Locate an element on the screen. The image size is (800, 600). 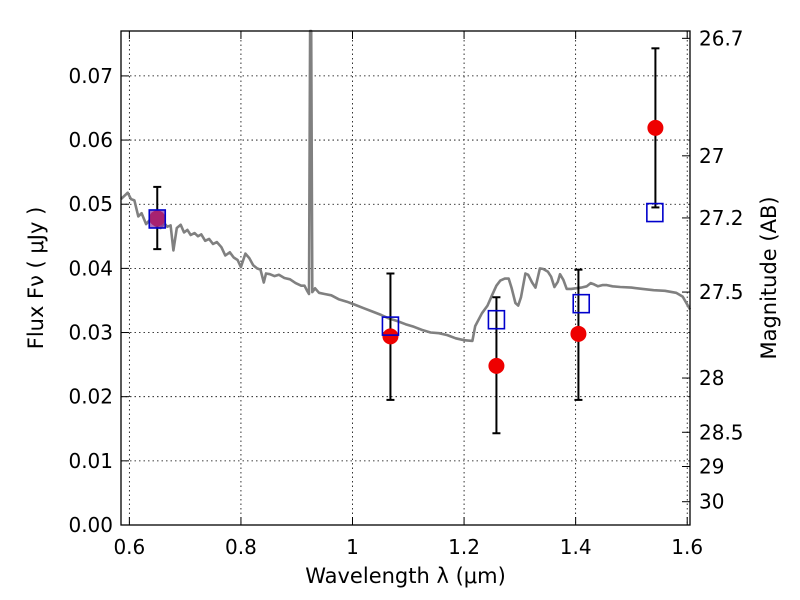
y-tick-label: 0.04 is located at coordinates (90, 268).